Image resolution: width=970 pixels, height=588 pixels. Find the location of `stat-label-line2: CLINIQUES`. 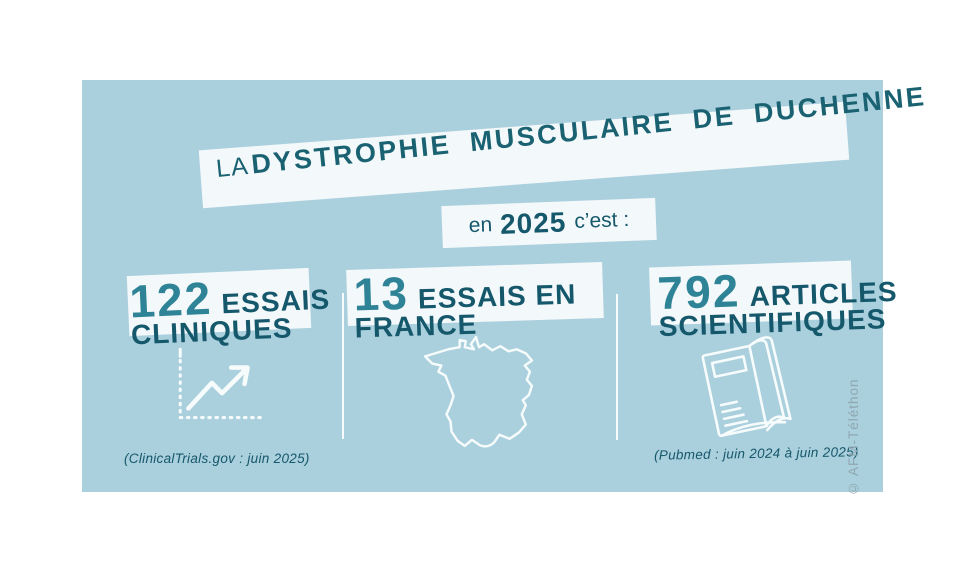

stat-label-line2: CLINIQUES is located at coordinates (212, 331).